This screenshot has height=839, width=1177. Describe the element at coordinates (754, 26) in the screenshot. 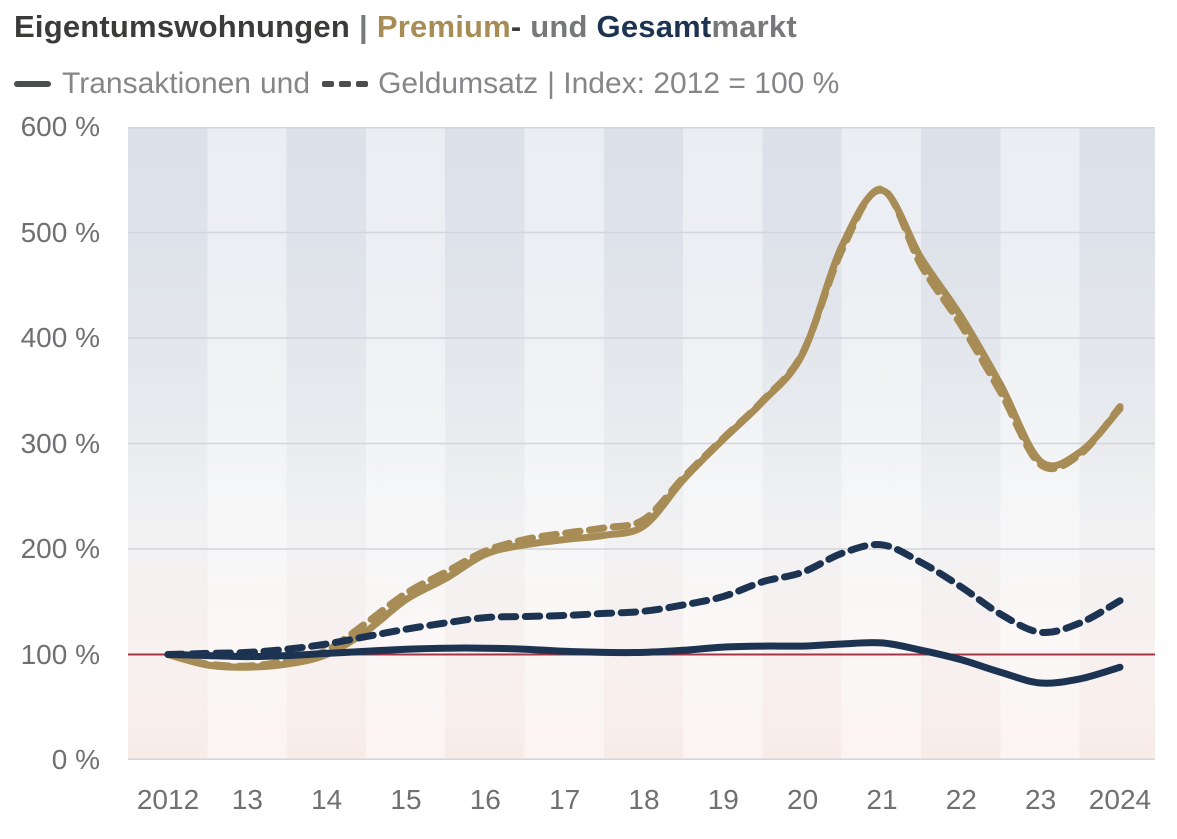

I see `title-markt-segment: markt` at that location.